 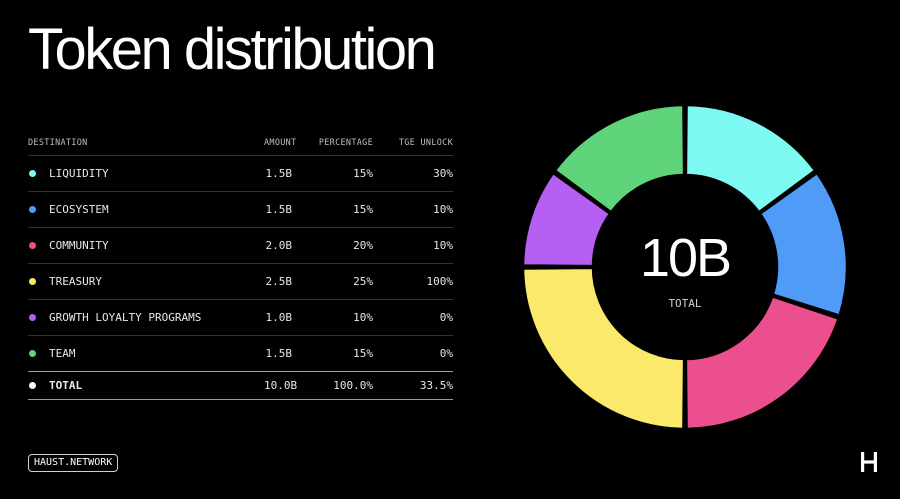 I want to click on donut-slice-ecosystem, so click(x=803, y=244).